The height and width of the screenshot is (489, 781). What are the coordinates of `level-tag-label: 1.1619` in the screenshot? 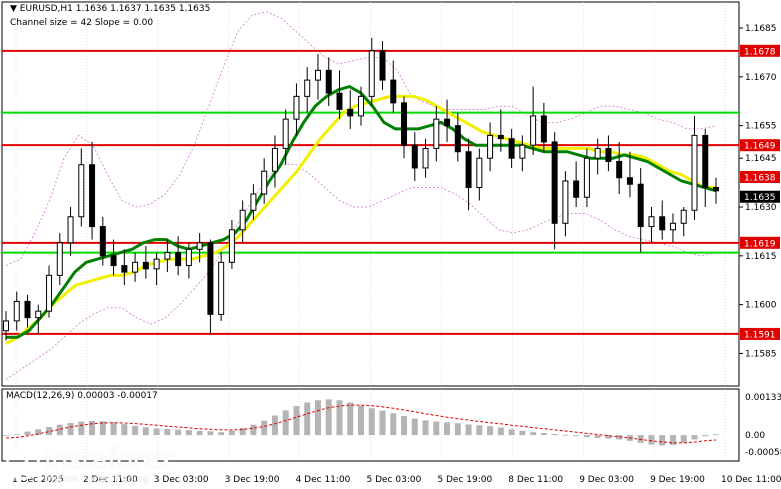 It's located at (760, 244).